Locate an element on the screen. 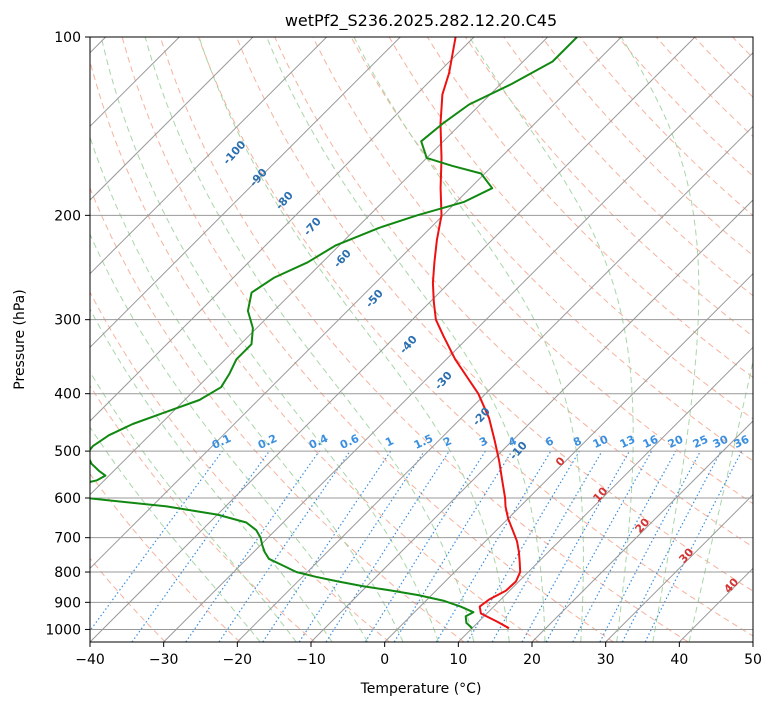  chart-title: wetPf2_S236.2025.282.12.20.C45 is located at coordinates (421, 21).